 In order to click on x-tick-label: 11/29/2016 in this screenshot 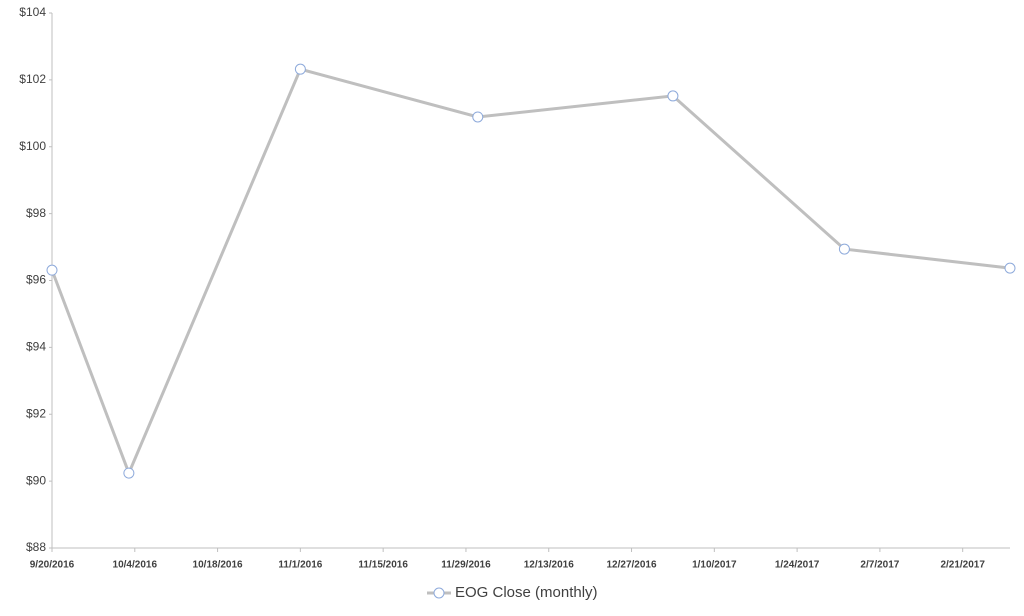, I will do `click(466, 565)`.